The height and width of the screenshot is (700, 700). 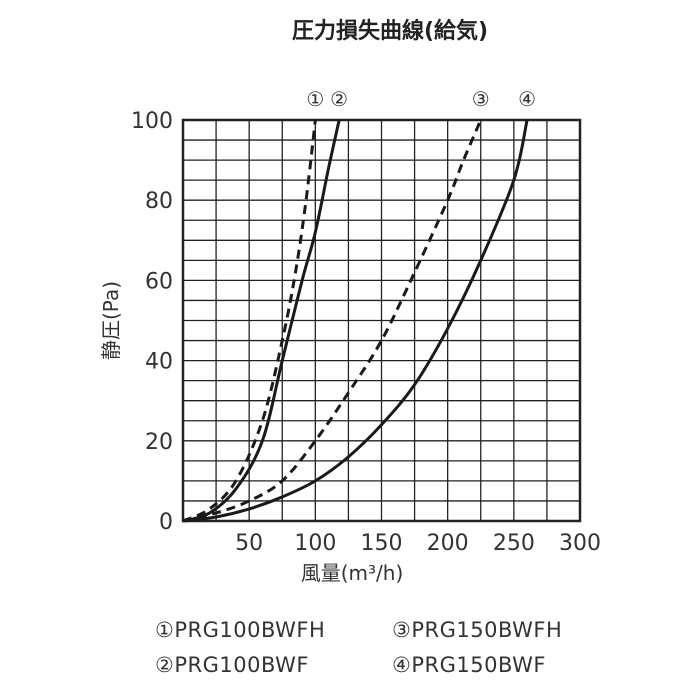 What do you see at coordinates (487, 630) in the screenshot?
I see `legend-name: PRG150BWFH` at bounding box center [487, 630].